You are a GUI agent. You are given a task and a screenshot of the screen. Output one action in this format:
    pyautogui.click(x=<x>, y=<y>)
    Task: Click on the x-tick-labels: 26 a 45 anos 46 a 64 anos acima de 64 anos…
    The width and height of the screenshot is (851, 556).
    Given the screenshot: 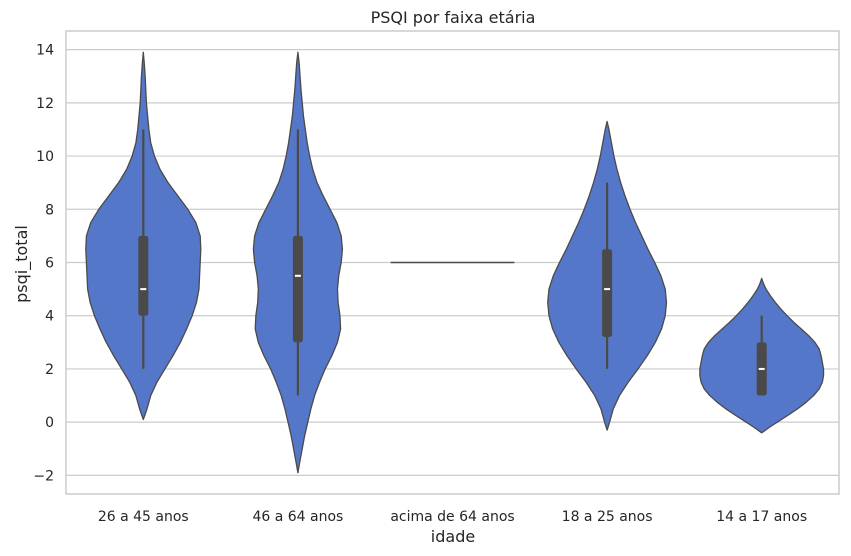 What is the action you would take?
    pyautogui.click(x=452, y=517)
    